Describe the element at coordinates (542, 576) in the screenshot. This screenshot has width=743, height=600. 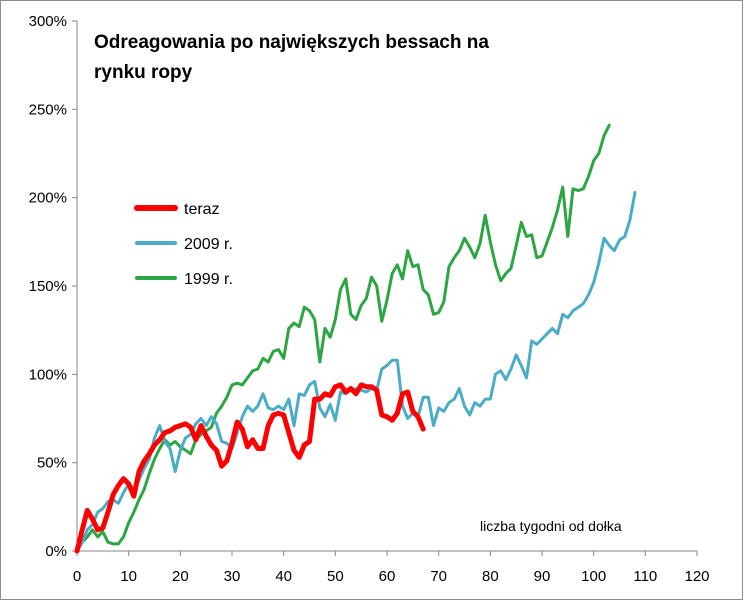
I see `x-tick-label: 90` at that location.